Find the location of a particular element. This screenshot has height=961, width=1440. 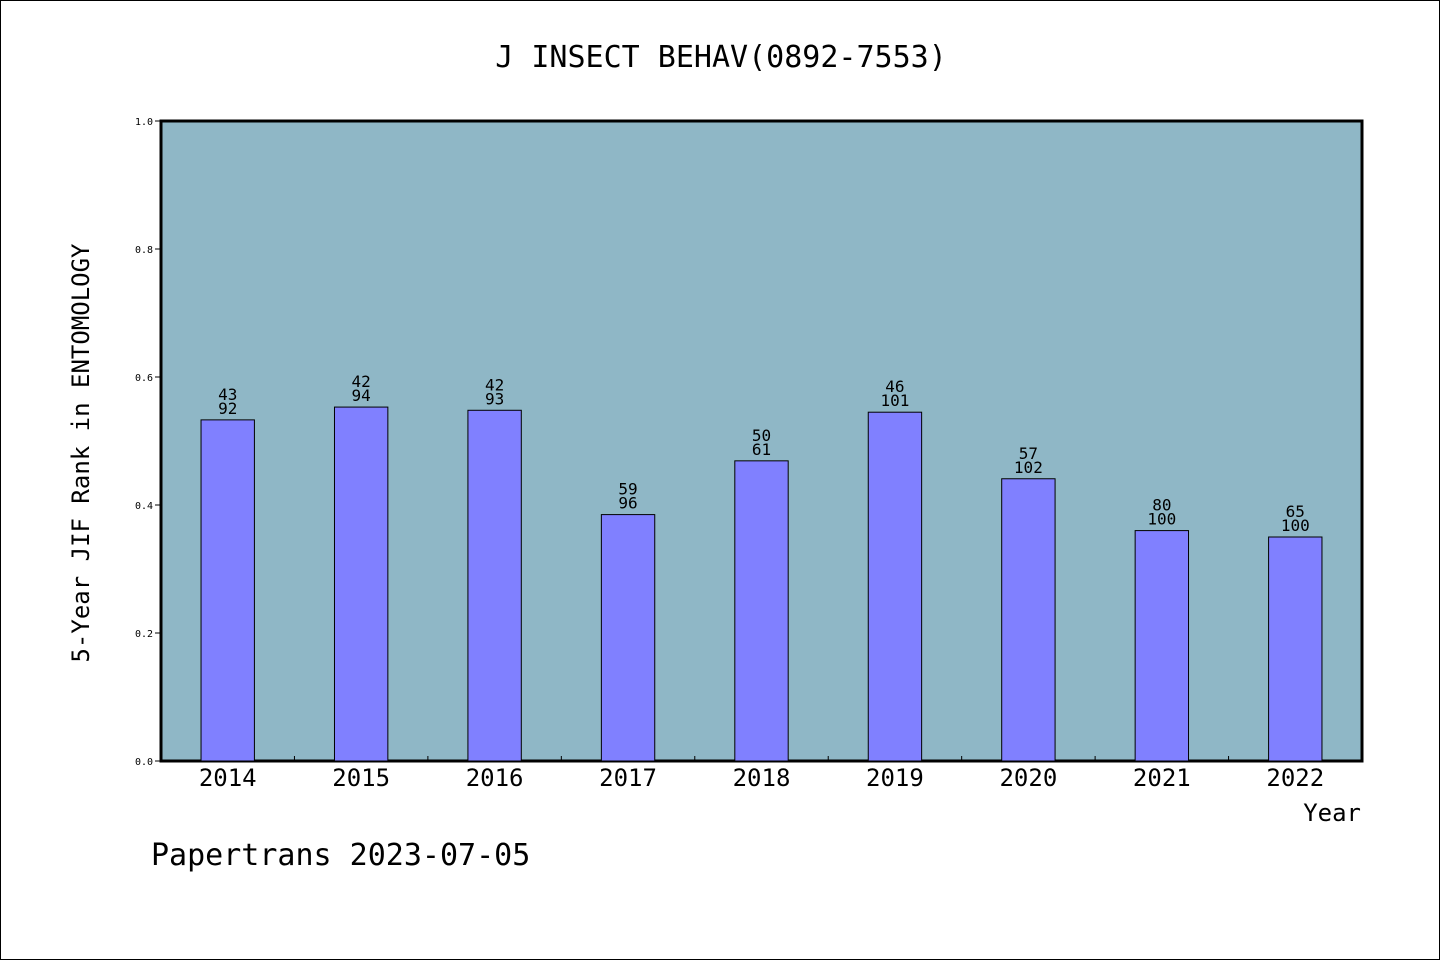

x-tick-label: 2021 is located at coordinates (1162, 778).